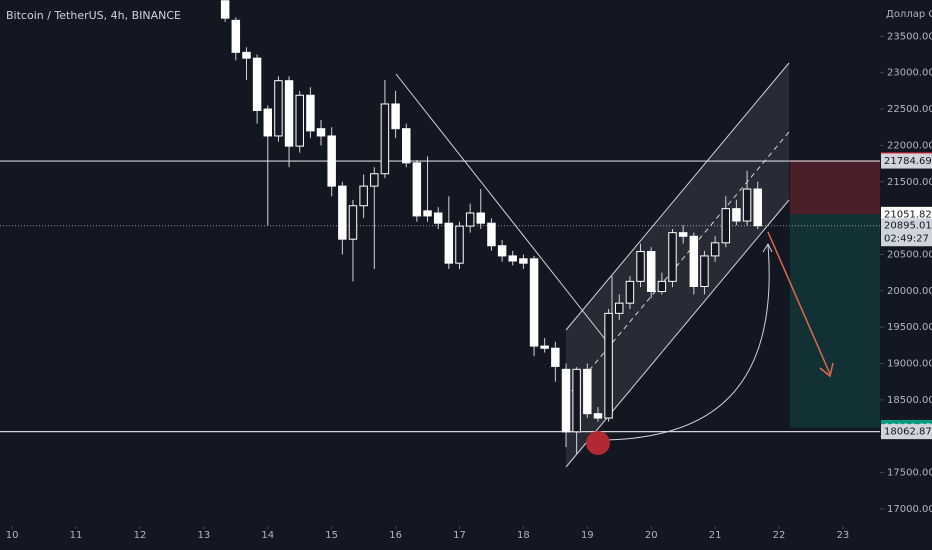 The width and height of the screenshot is (932, 550). Describe the element at coordinates (715, 535) in the screenshot. I see `x-tick-label: 21` at that location.